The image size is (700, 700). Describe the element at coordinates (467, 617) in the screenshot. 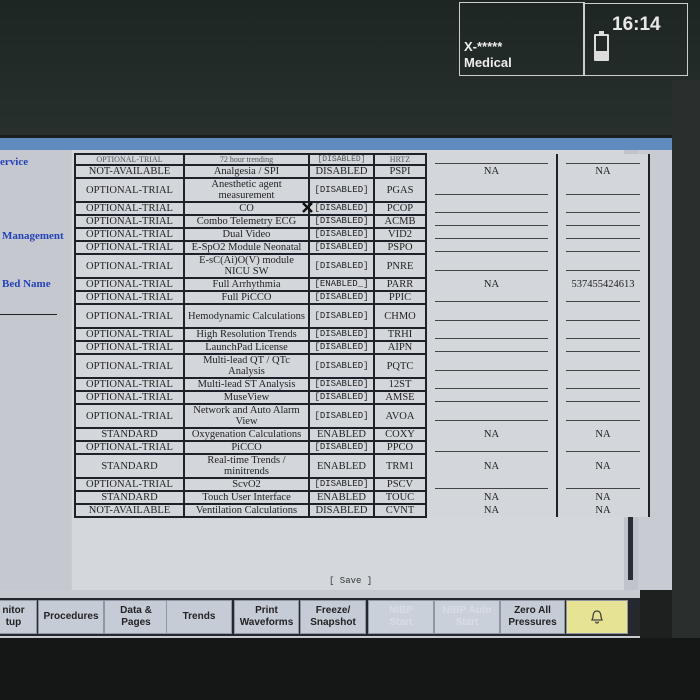

I see `nibp-auto-start-button: NIBP Auto Start` at that location.